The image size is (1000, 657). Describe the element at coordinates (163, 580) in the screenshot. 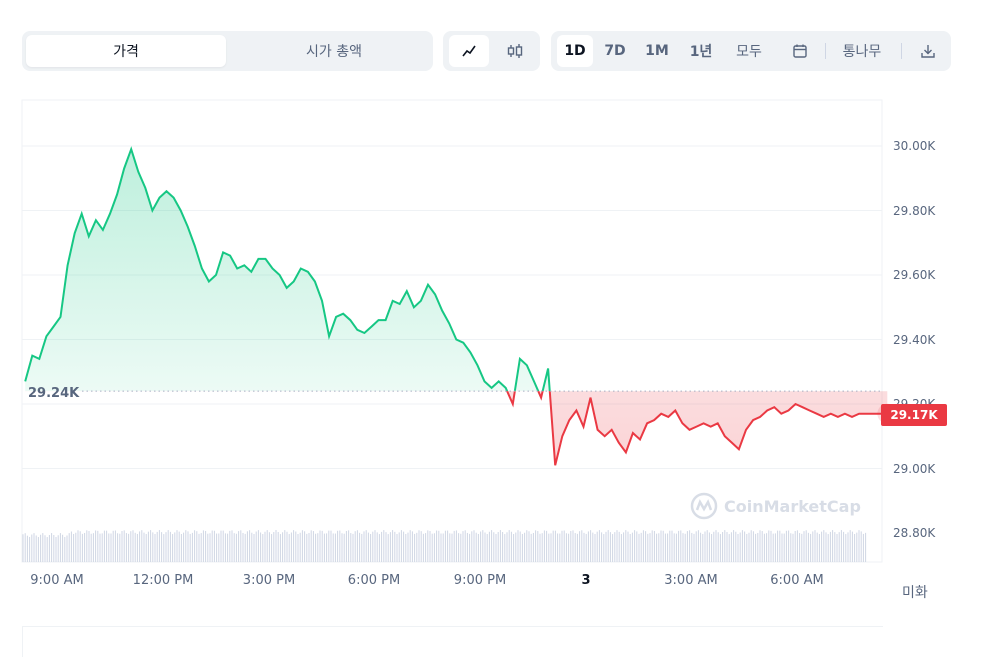

I see `x-tick-label: 12:00 PM` at that location.